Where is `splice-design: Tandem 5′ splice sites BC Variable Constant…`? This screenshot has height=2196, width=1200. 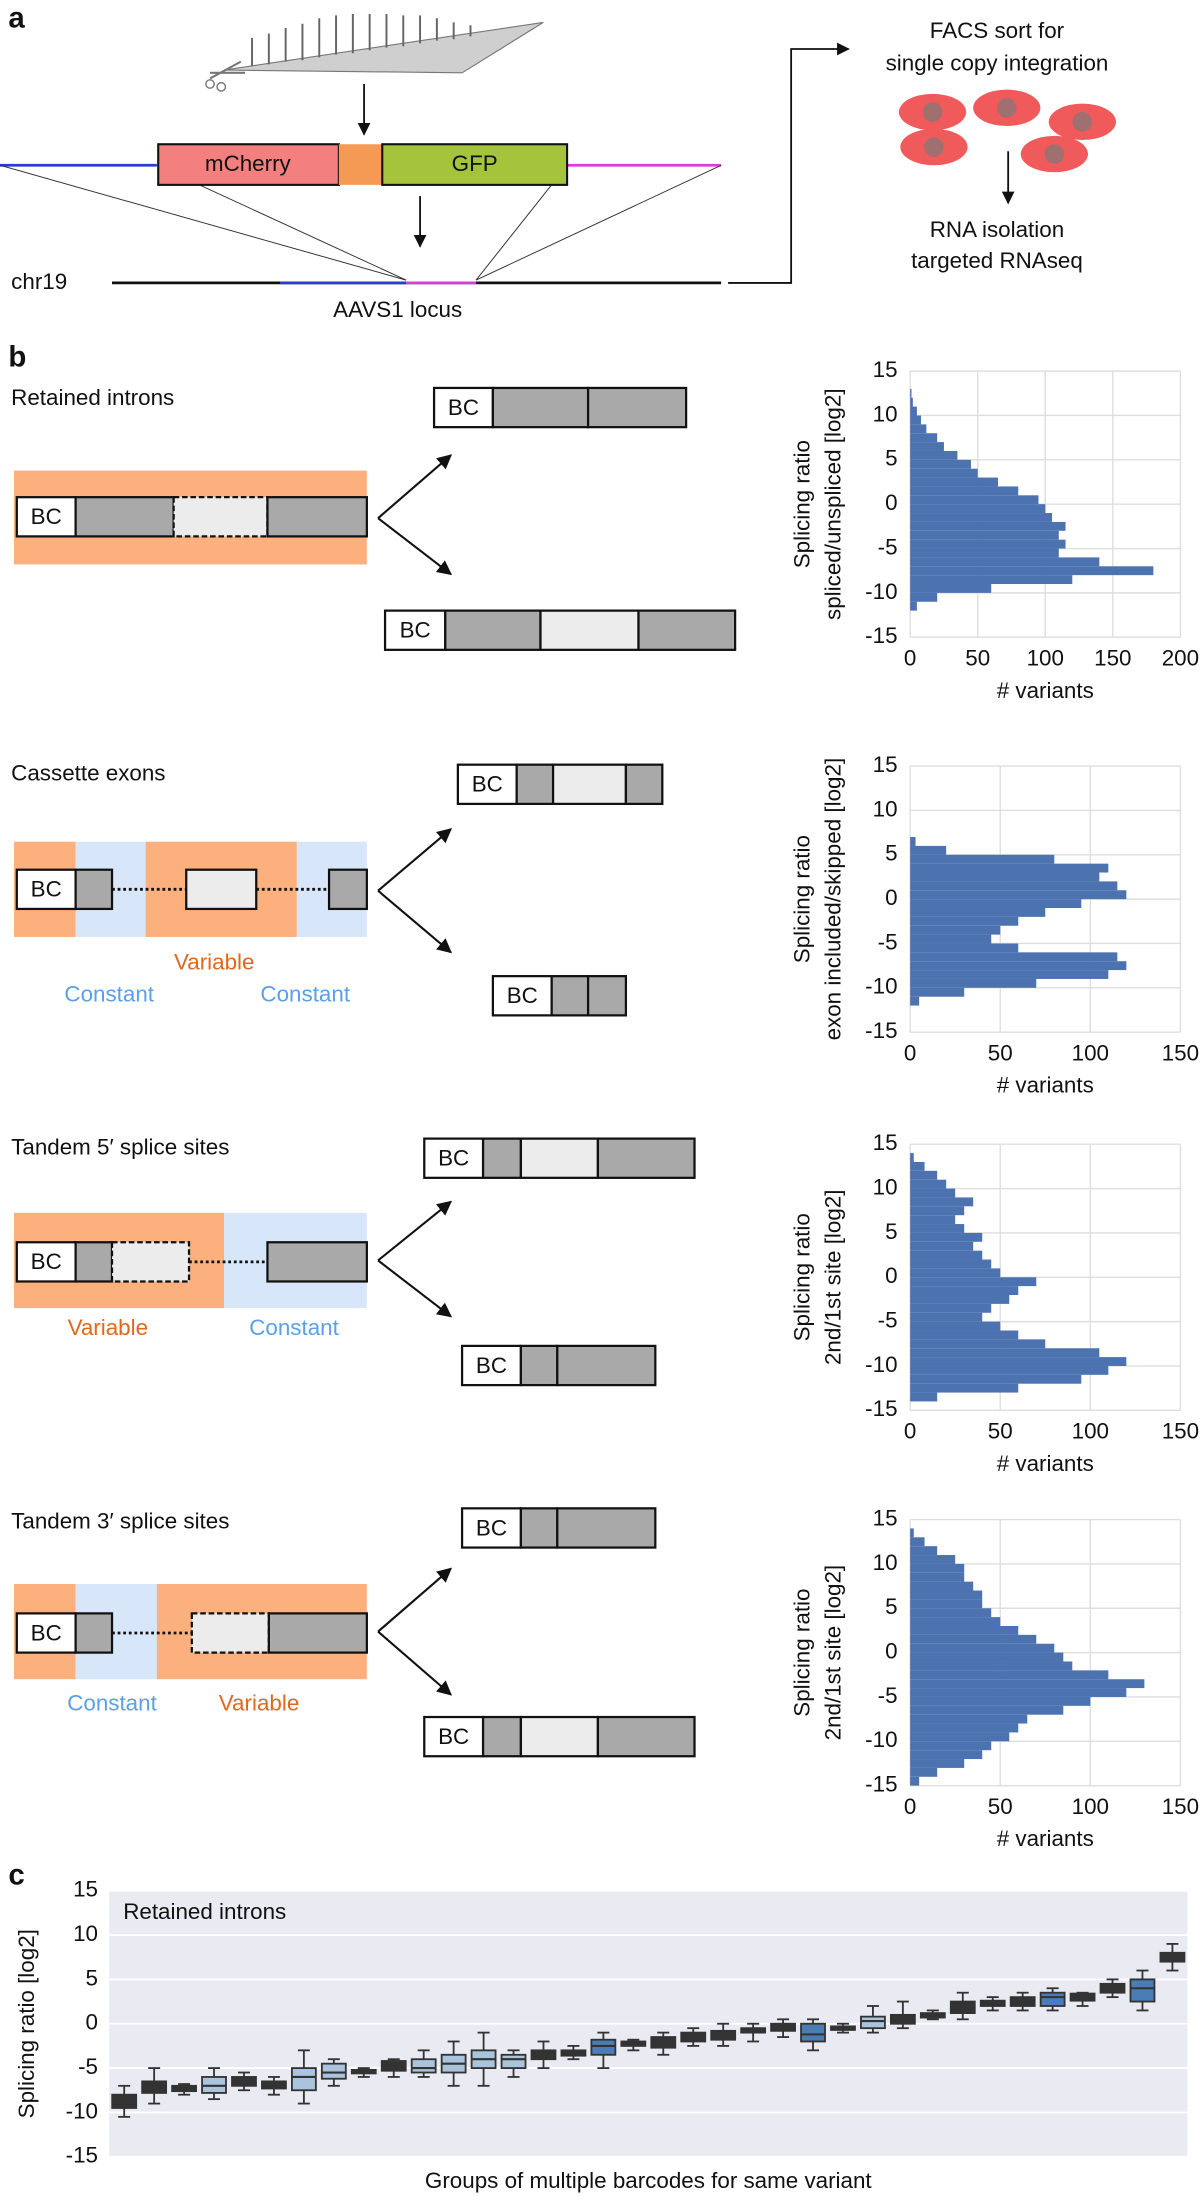
splice-design: Tandem 5′ splice sites BC Variable Constant… is located at coordinates (353, 1260).